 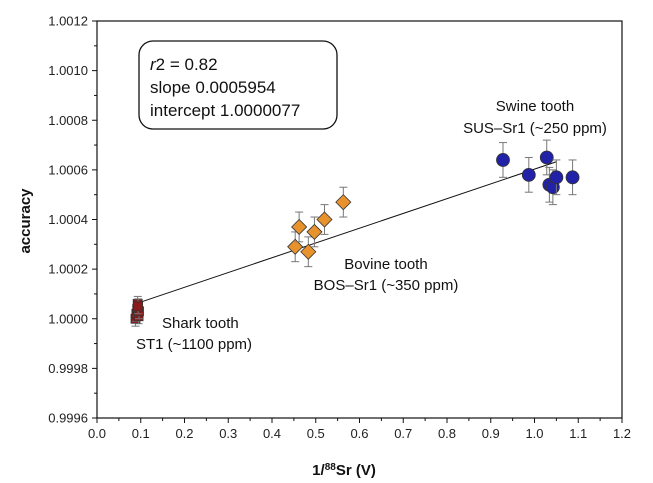 What do you see at coordinates (25, 221) in the screenshot?
I see `y-axis-label: accuracy` at bounding box center [25, 221].